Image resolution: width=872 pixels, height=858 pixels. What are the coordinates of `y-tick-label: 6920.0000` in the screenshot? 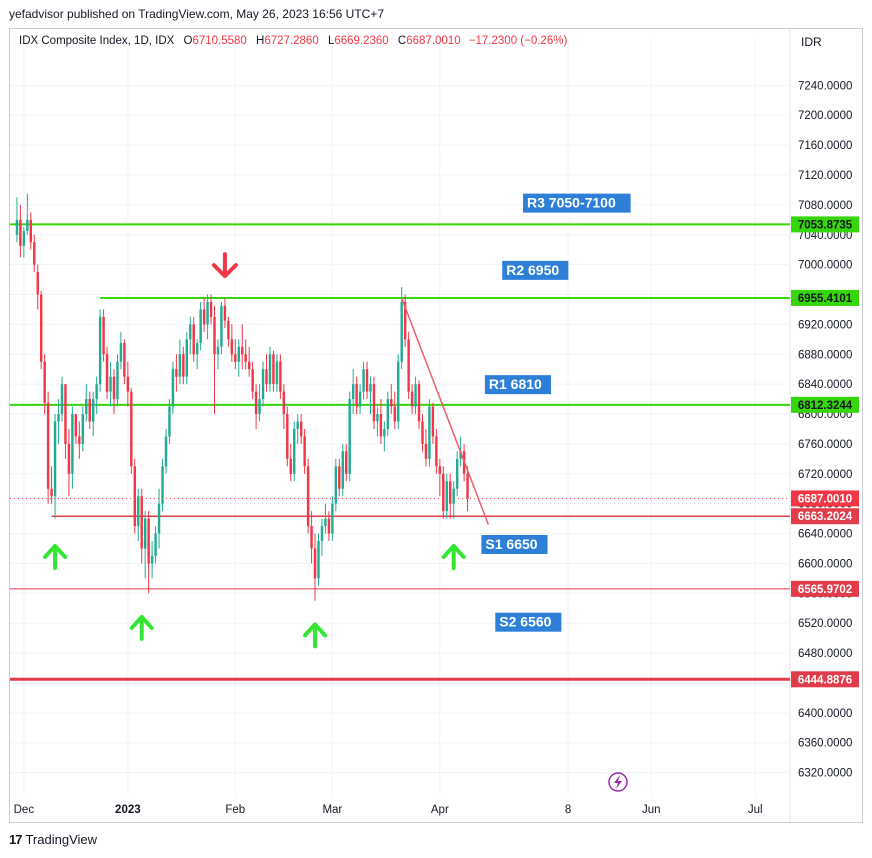 It's located at (825, 325).